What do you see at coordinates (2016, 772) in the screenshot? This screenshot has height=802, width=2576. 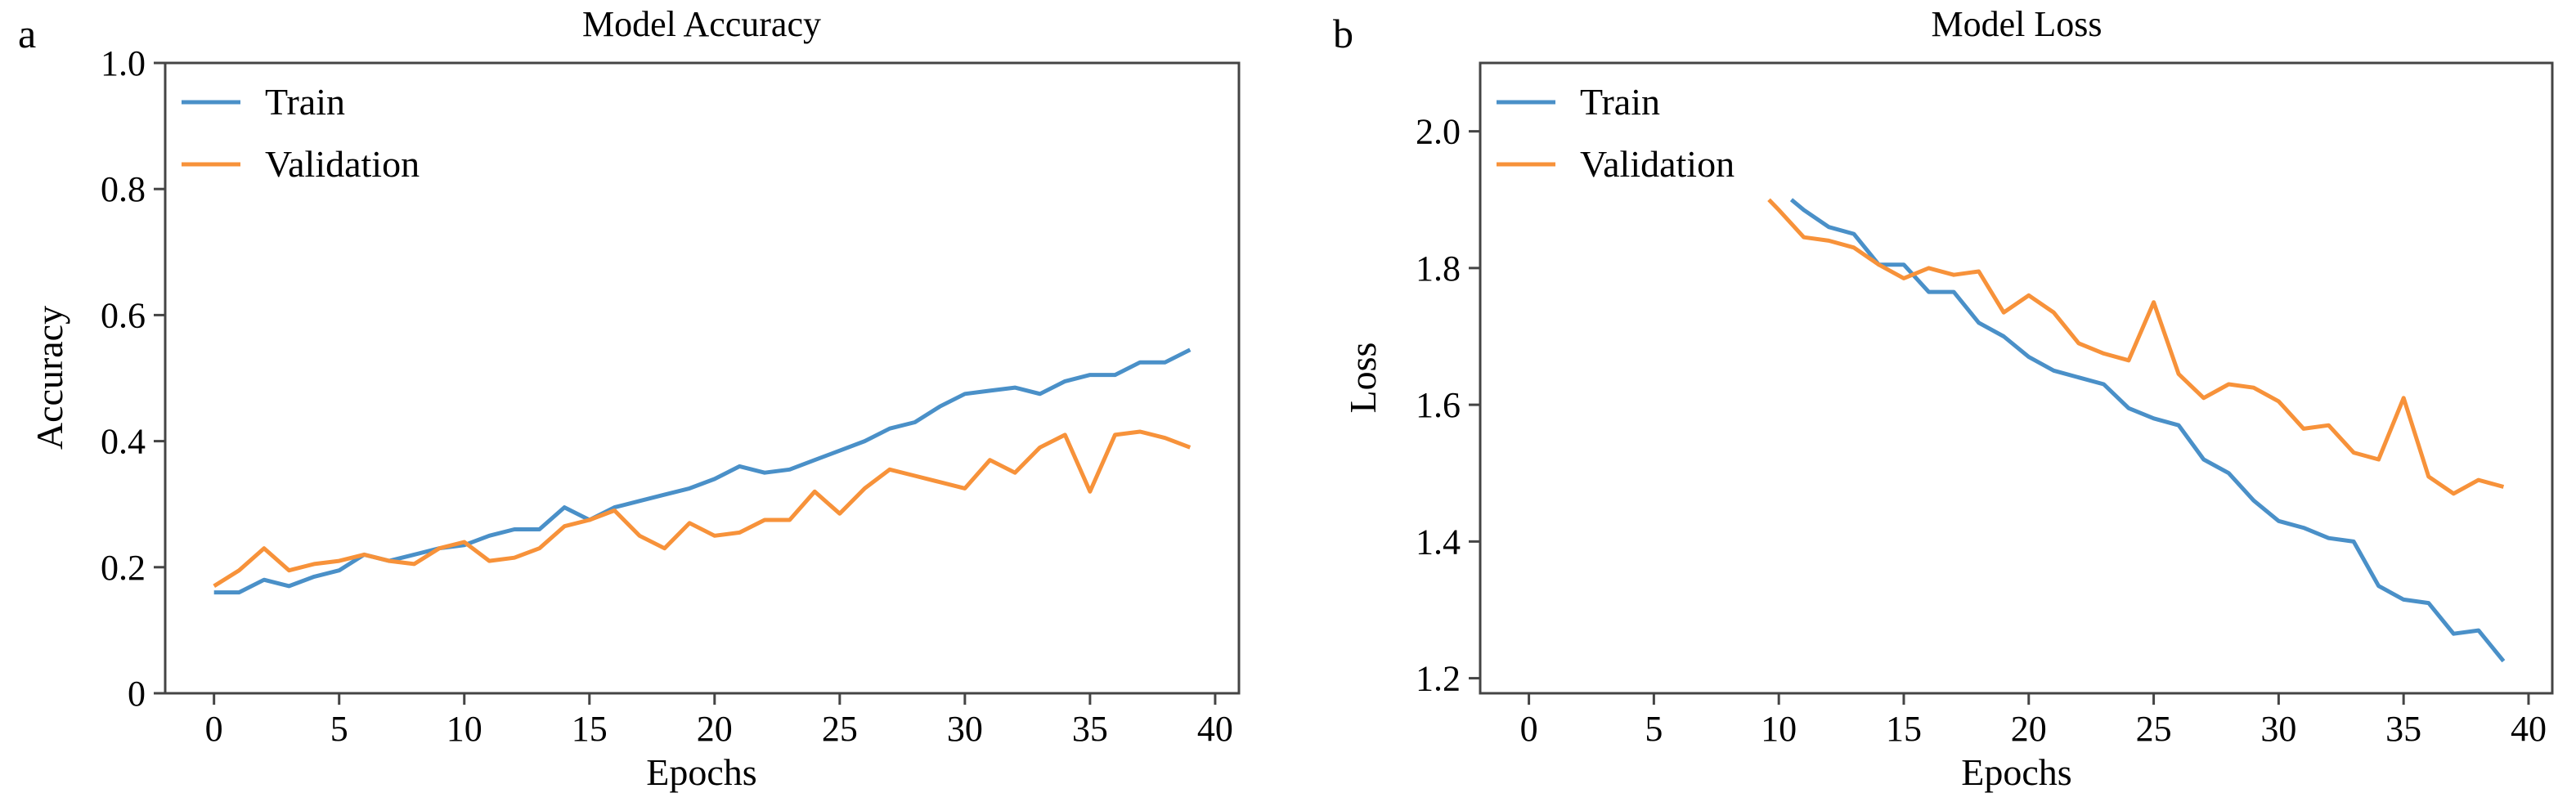 I see `x-axis-label-loss: Epochs` at bounding box center [2016, 772].